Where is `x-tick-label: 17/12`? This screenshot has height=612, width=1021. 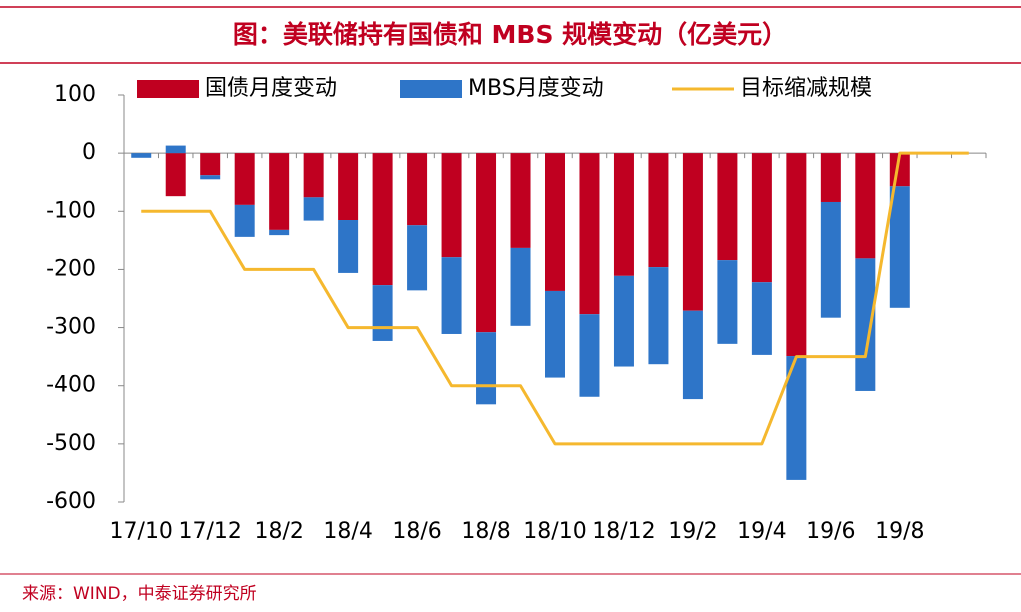 x-tick-label: 17/12 is located at coordinates (209, 531).